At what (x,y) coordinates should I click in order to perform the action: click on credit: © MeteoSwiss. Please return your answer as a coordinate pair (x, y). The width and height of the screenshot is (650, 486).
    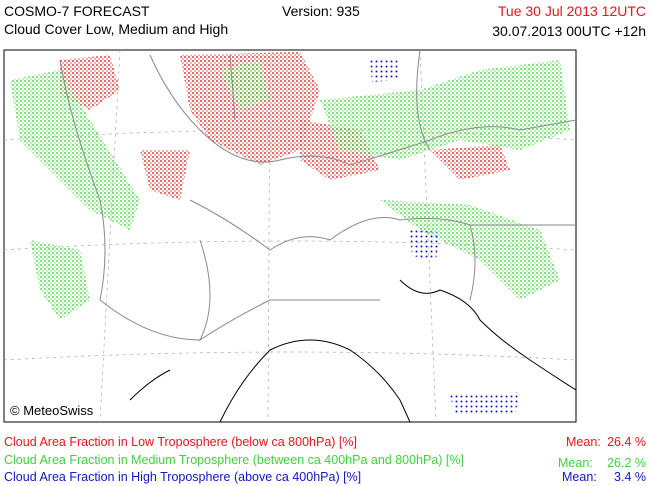
    Looking at the image, I should click on (52, 410).